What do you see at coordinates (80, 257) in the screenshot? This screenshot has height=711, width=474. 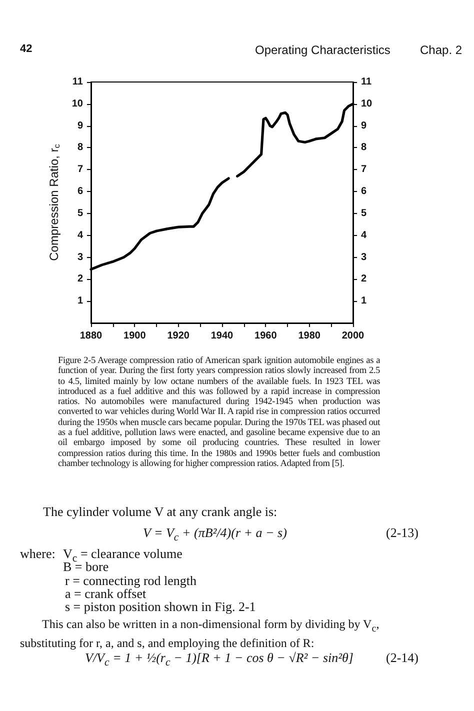 I see `y-tick-label: 3` at bounding box center [80, 257].